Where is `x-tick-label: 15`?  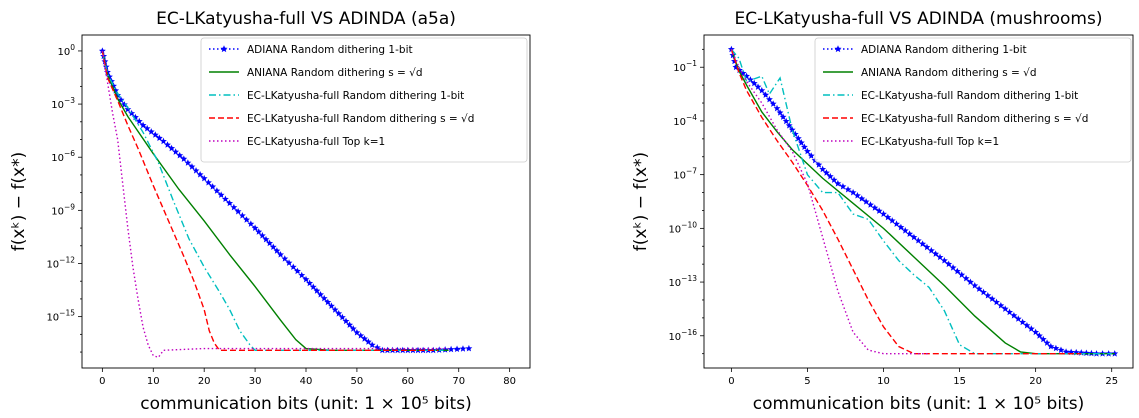 x-tick-label: 15 is located at coordinates (959, 381).